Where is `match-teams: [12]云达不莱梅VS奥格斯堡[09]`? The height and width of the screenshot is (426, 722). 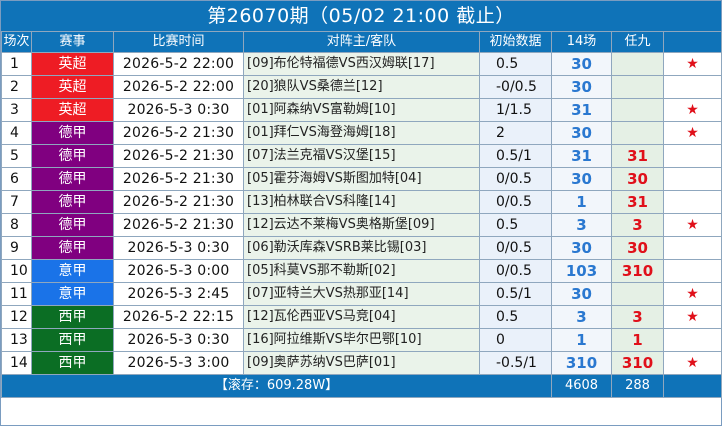
match-teams: [12]云达不莱梅VS奥格斯堡[09] is located at coordinates (361, 225).